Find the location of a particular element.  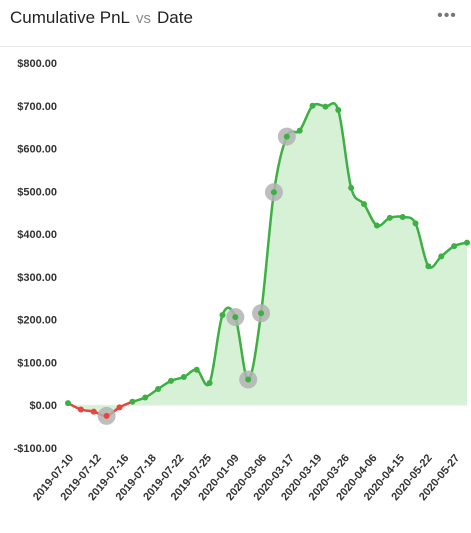

more-horizontal-icon: ••• is located at coordinates (447, 15).